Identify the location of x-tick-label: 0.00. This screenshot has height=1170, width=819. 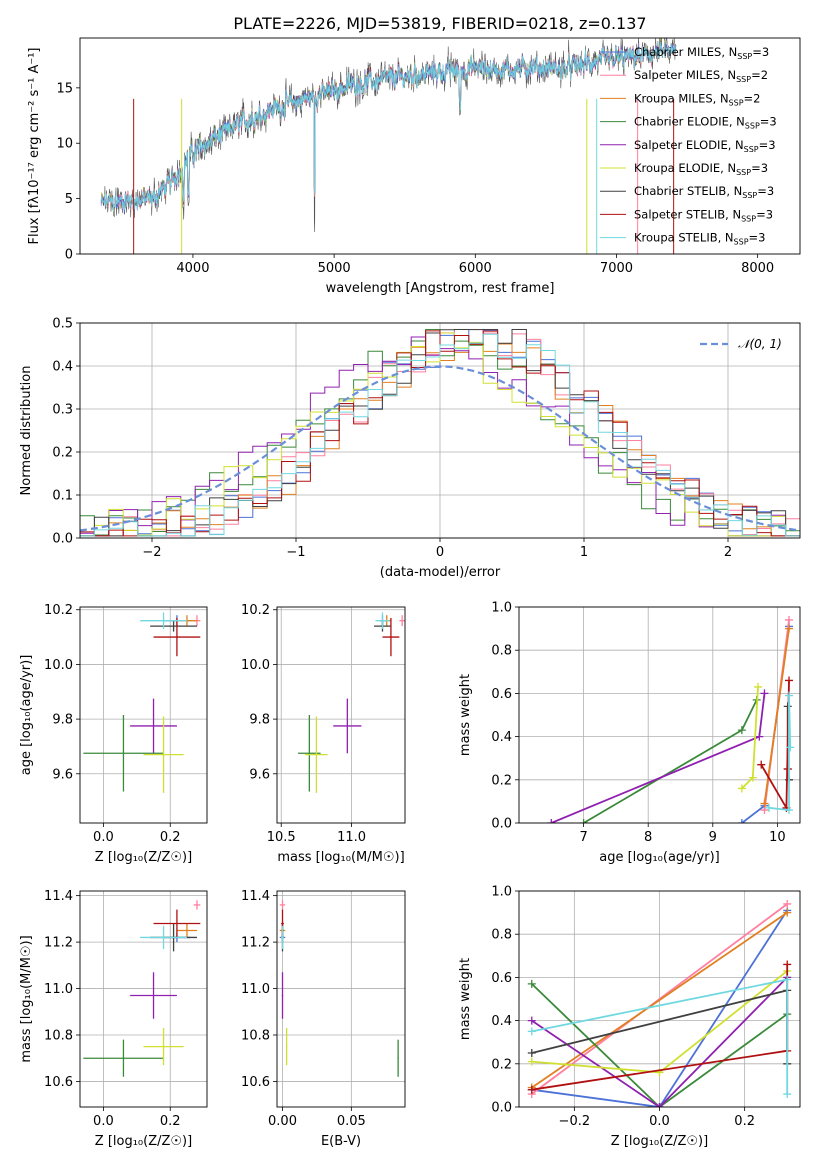
(282, 1121).